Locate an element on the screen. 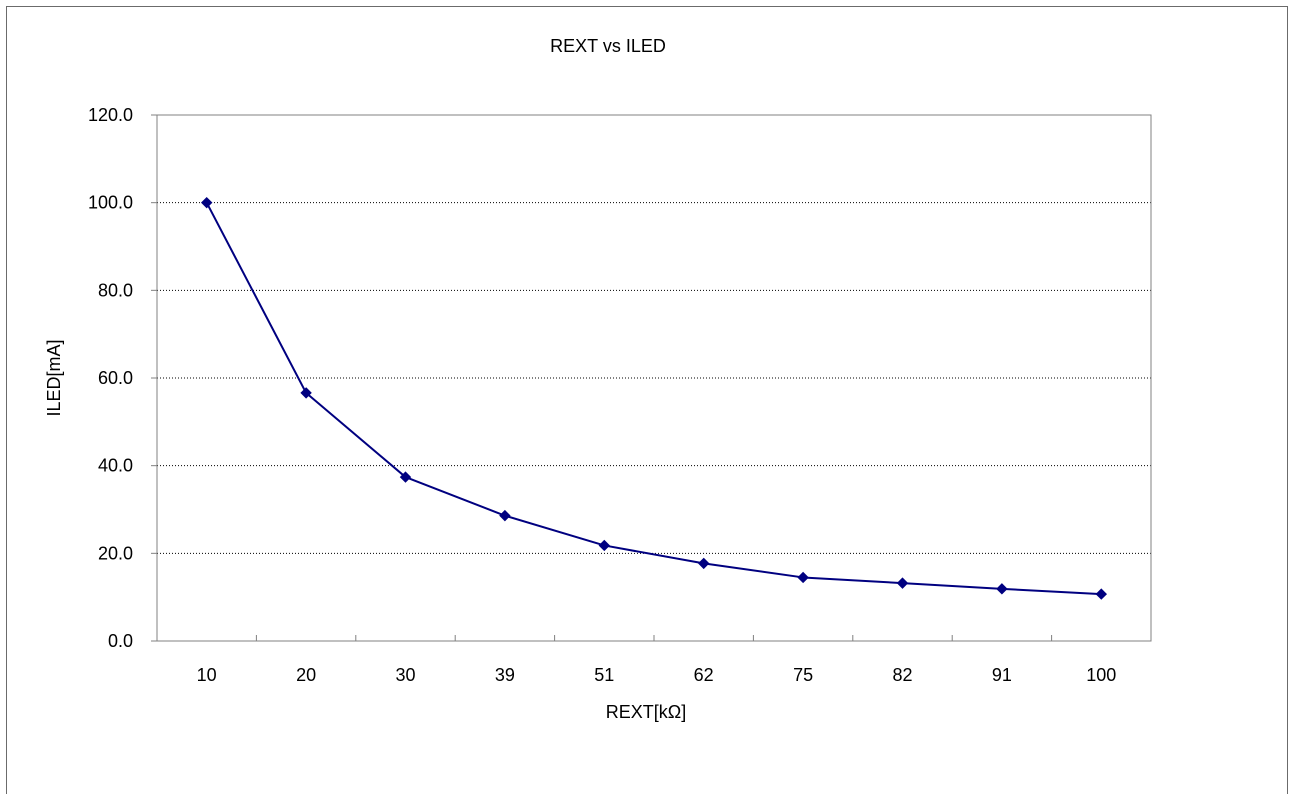 The width and height of the screenshot is (1293, 794). y-tick-label: 20.0 is located at coordinates (115, 553).